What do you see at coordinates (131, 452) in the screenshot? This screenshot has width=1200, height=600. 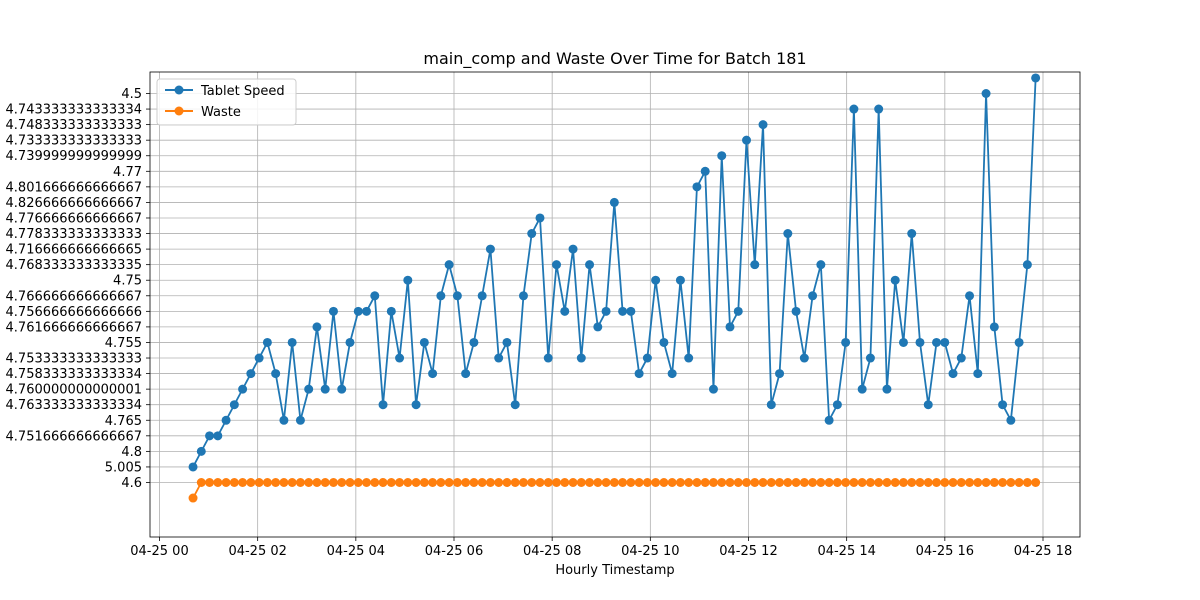 I see `y-tick-label: 4.8` at bounding box center [131, 452].